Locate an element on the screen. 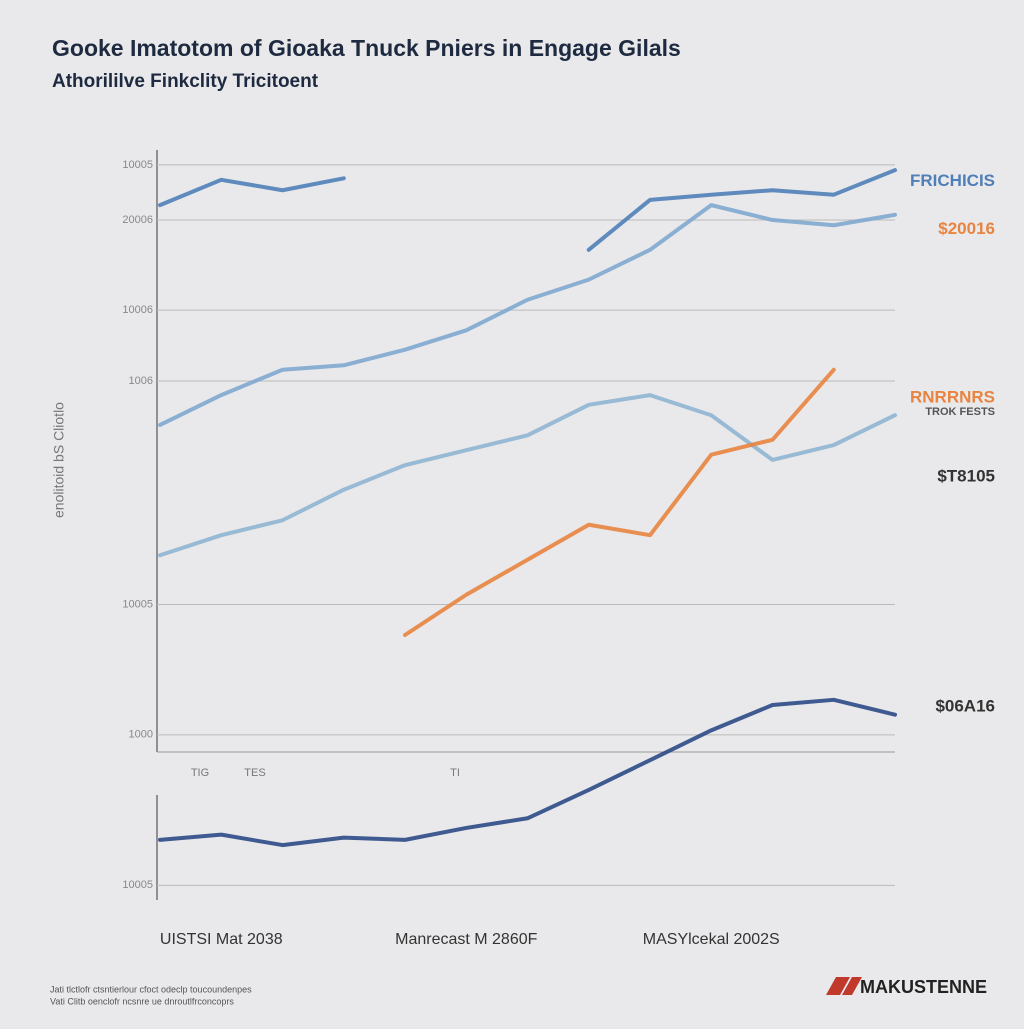 This screenshot has width=1024, height=1029. y-tick-label: 1000 is located at coordinates (141, 735).